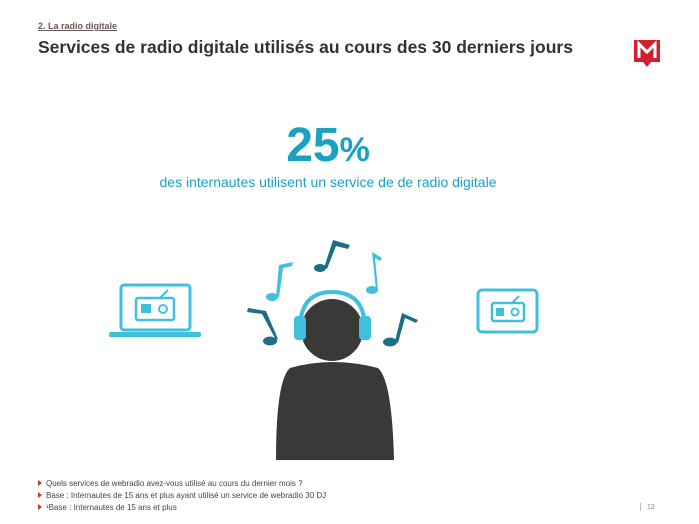 This screenshot has height=524, width=699. Describe the element at coordinates (155, 310) in the screenshot. I see `laptop-icon` at that location.